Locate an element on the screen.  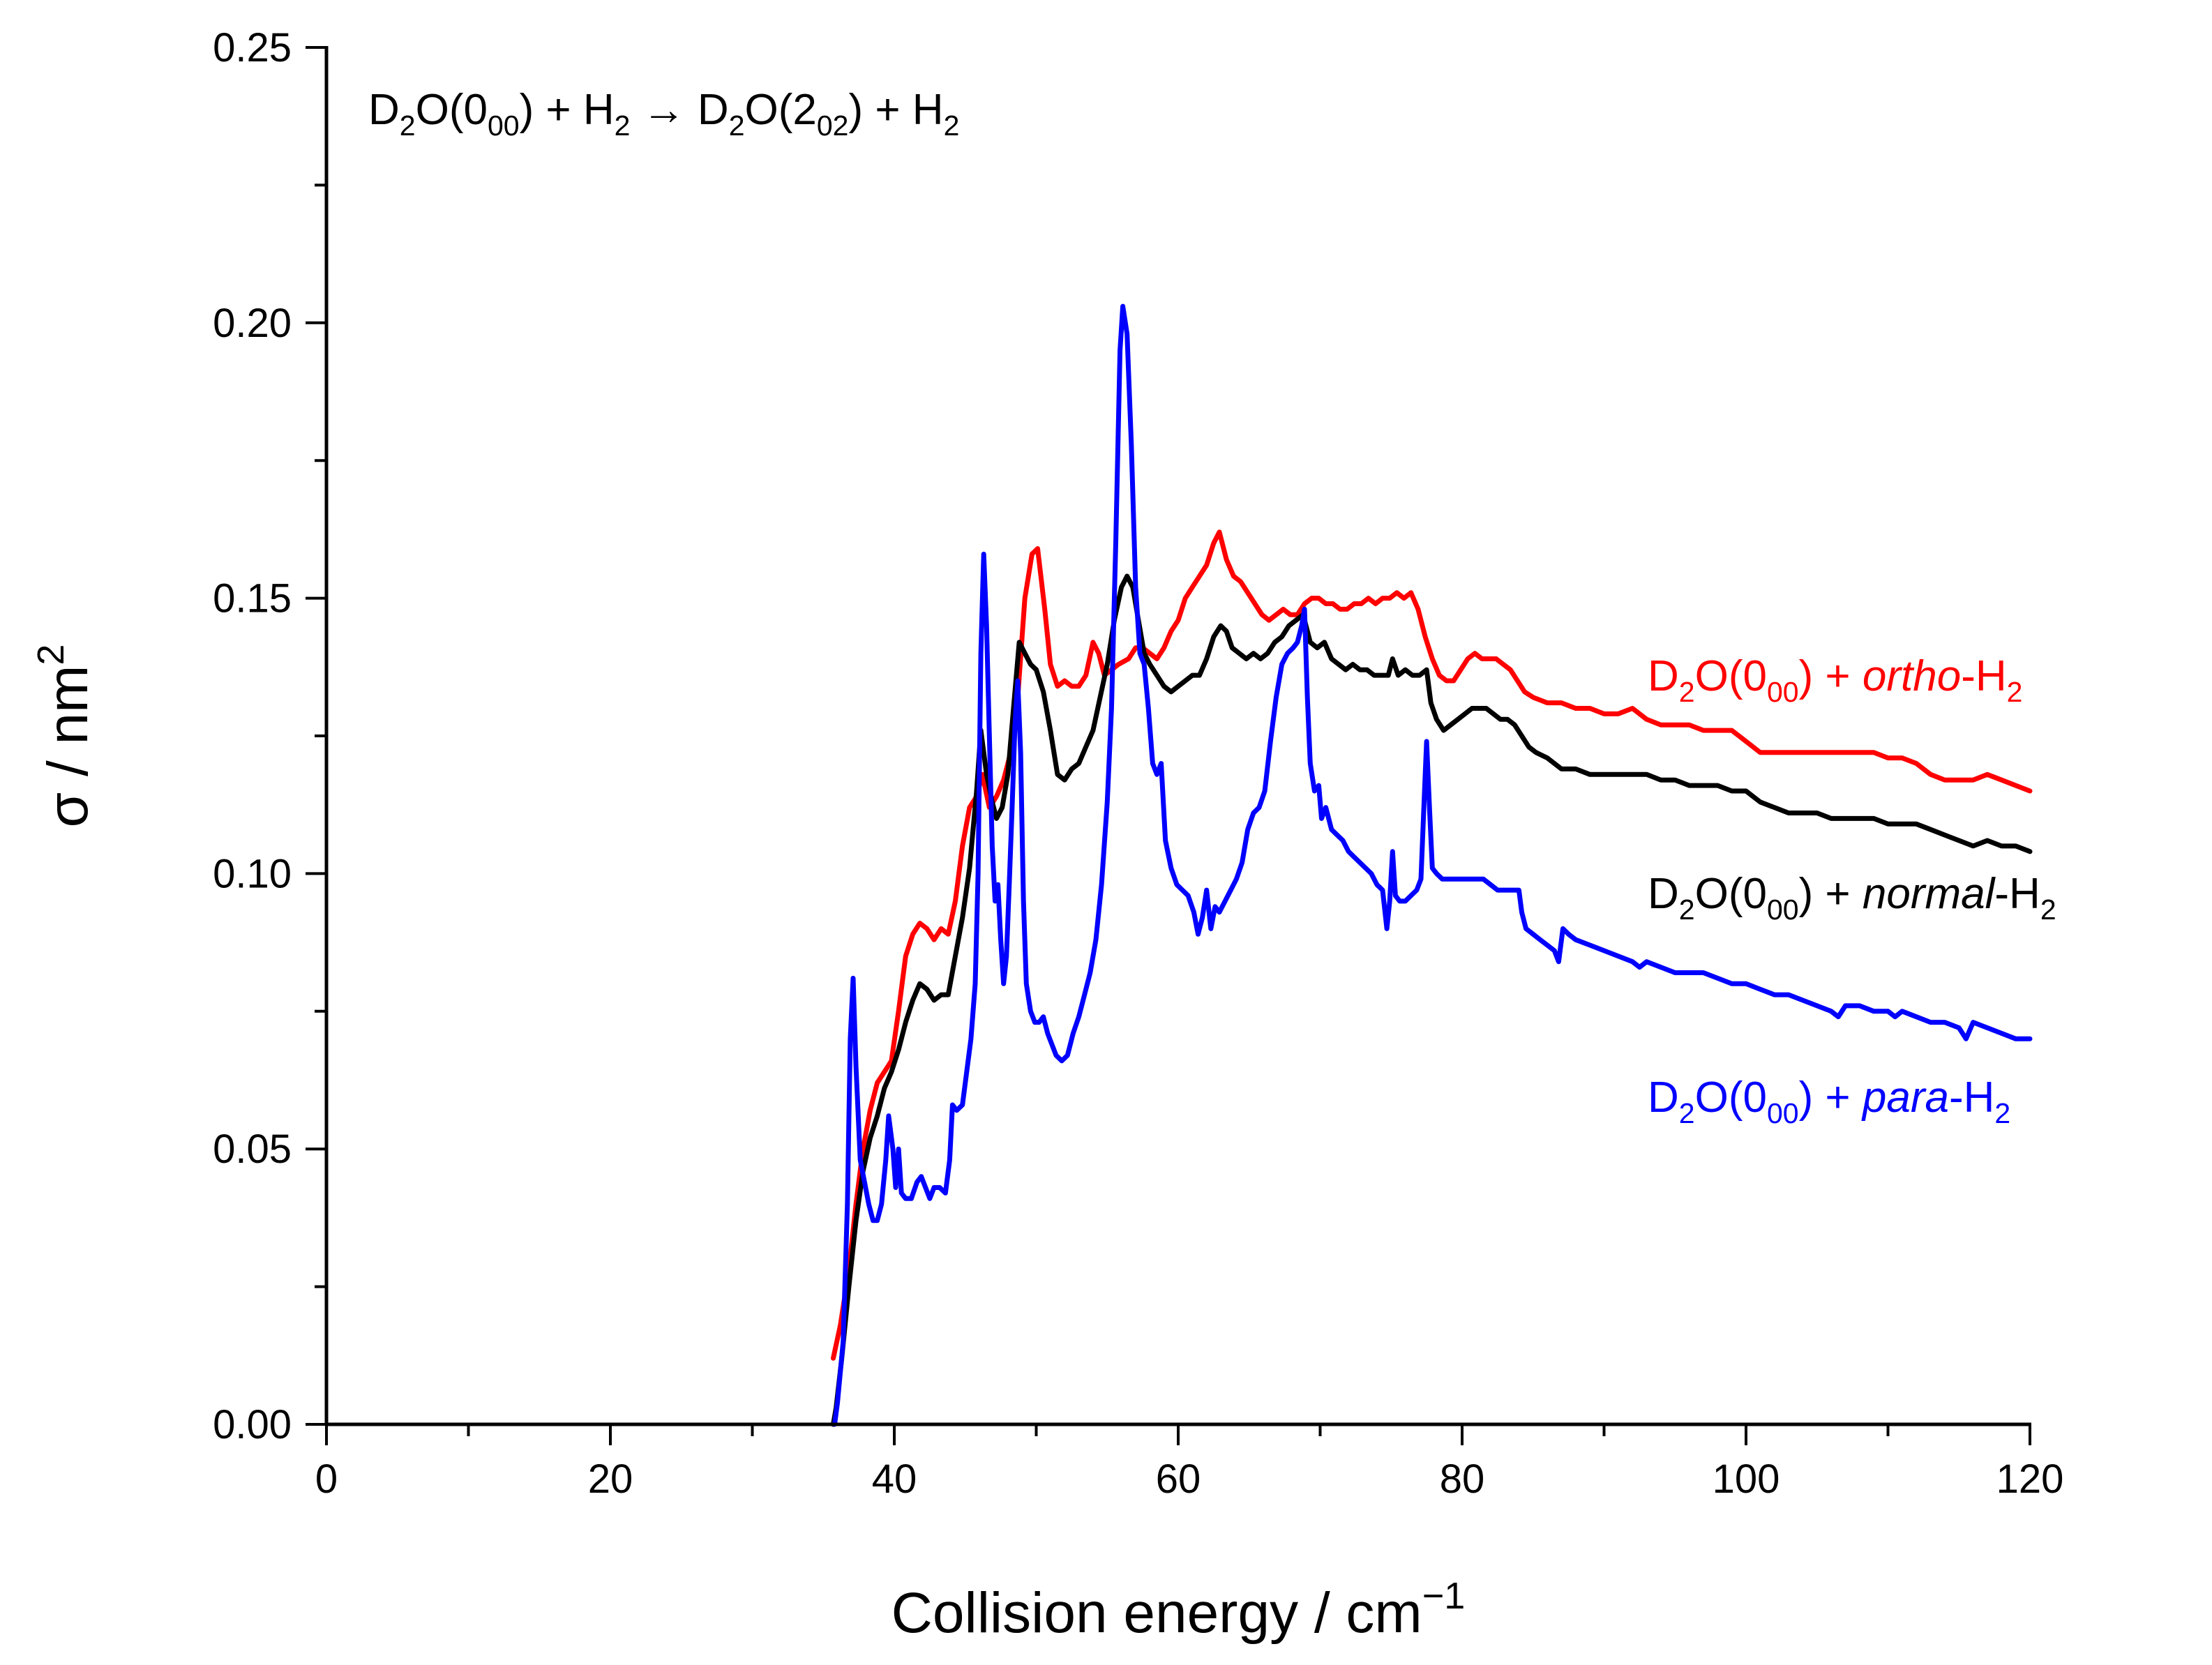
x-tick-label: 120 is located at coordinates (2030, 1479).